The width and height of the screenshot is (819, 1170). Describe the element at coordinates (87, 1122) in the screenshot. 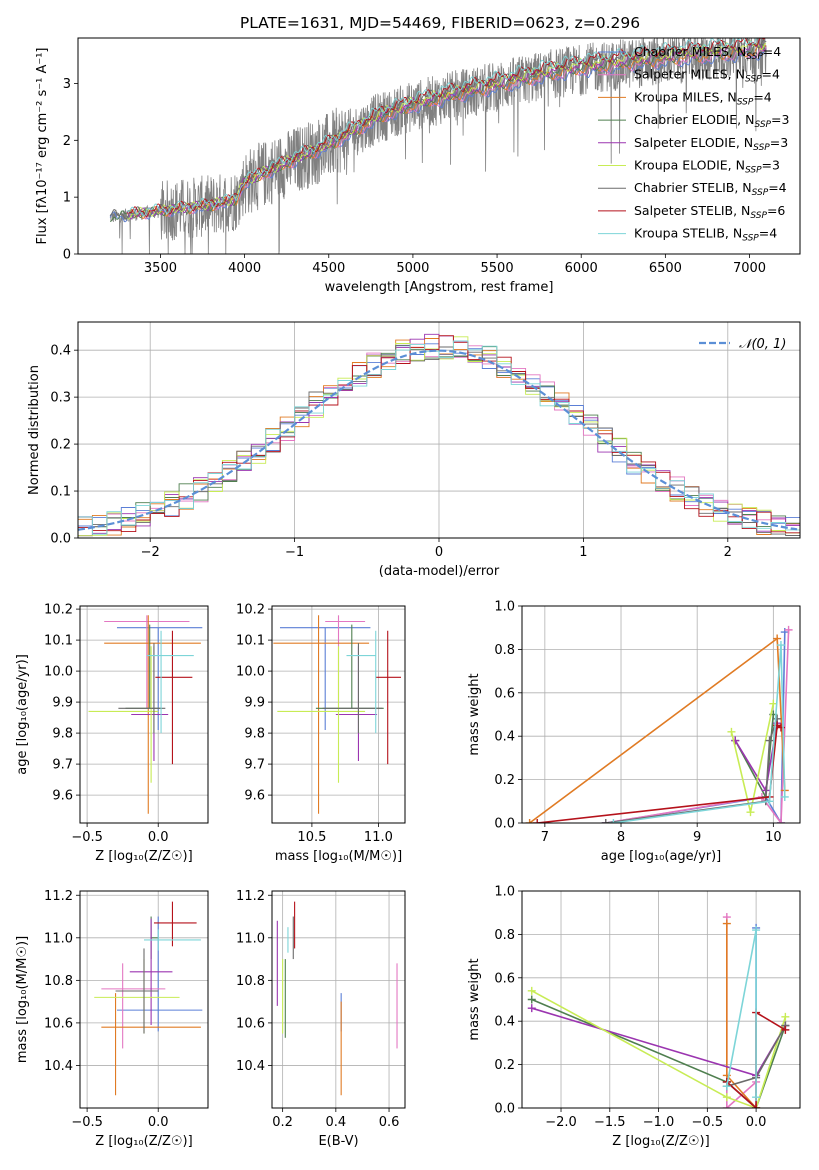

I see `x-tick-label: −0.5` at that location.